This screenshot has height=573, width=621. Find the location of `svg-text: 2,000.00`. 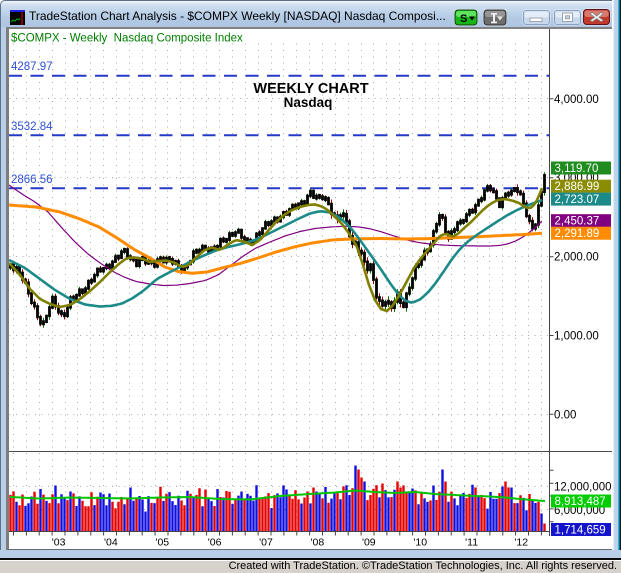

svg-text: 2,000.00 is located at coordinates (576, 258).